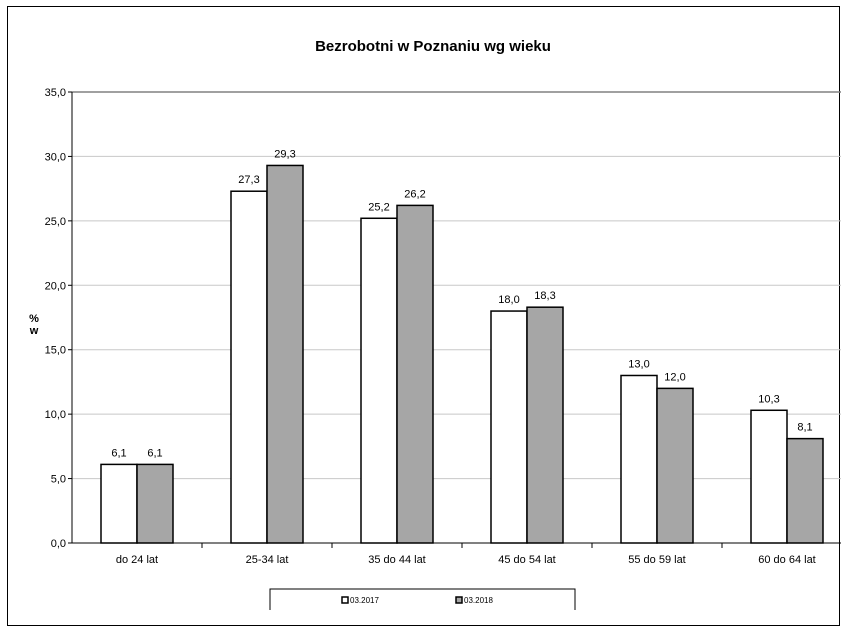 The width and height of the screenshot is (841, 626). What do you see at coordinates (804, 428) in the screenshot?
I see `data-label: 8,1` at bounding box center [804, 428].